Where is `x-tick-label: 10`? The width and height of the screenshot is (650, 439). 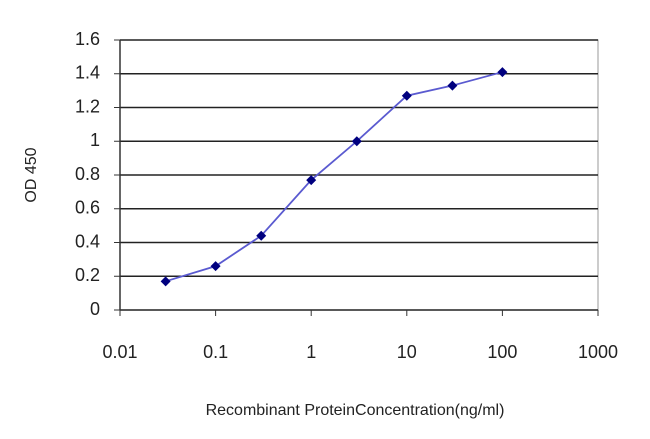
x-tick-label: 10 is located at coordinates (407, 352).